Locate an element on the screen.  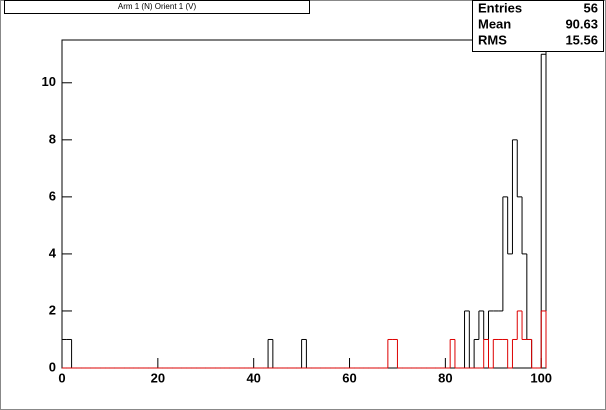
y-tick-label: 8 is located at coordinates (52, 138).